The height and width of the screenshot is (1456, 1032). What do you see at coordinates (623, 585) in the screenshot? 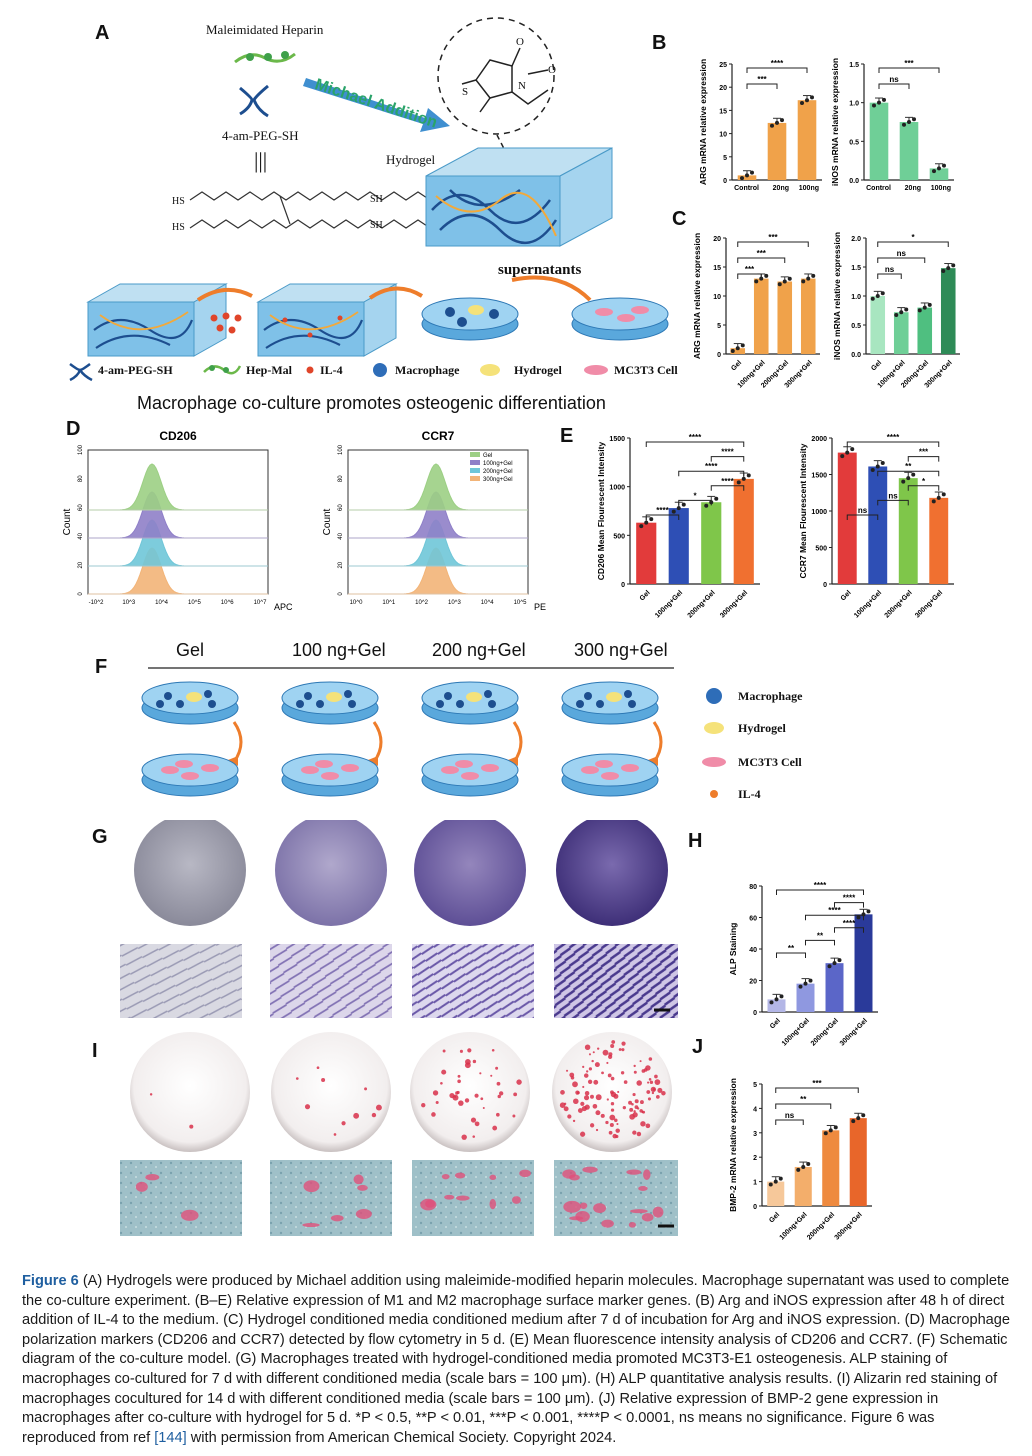
I see `y-tick-label: 0` at bounding box center [623, 585].